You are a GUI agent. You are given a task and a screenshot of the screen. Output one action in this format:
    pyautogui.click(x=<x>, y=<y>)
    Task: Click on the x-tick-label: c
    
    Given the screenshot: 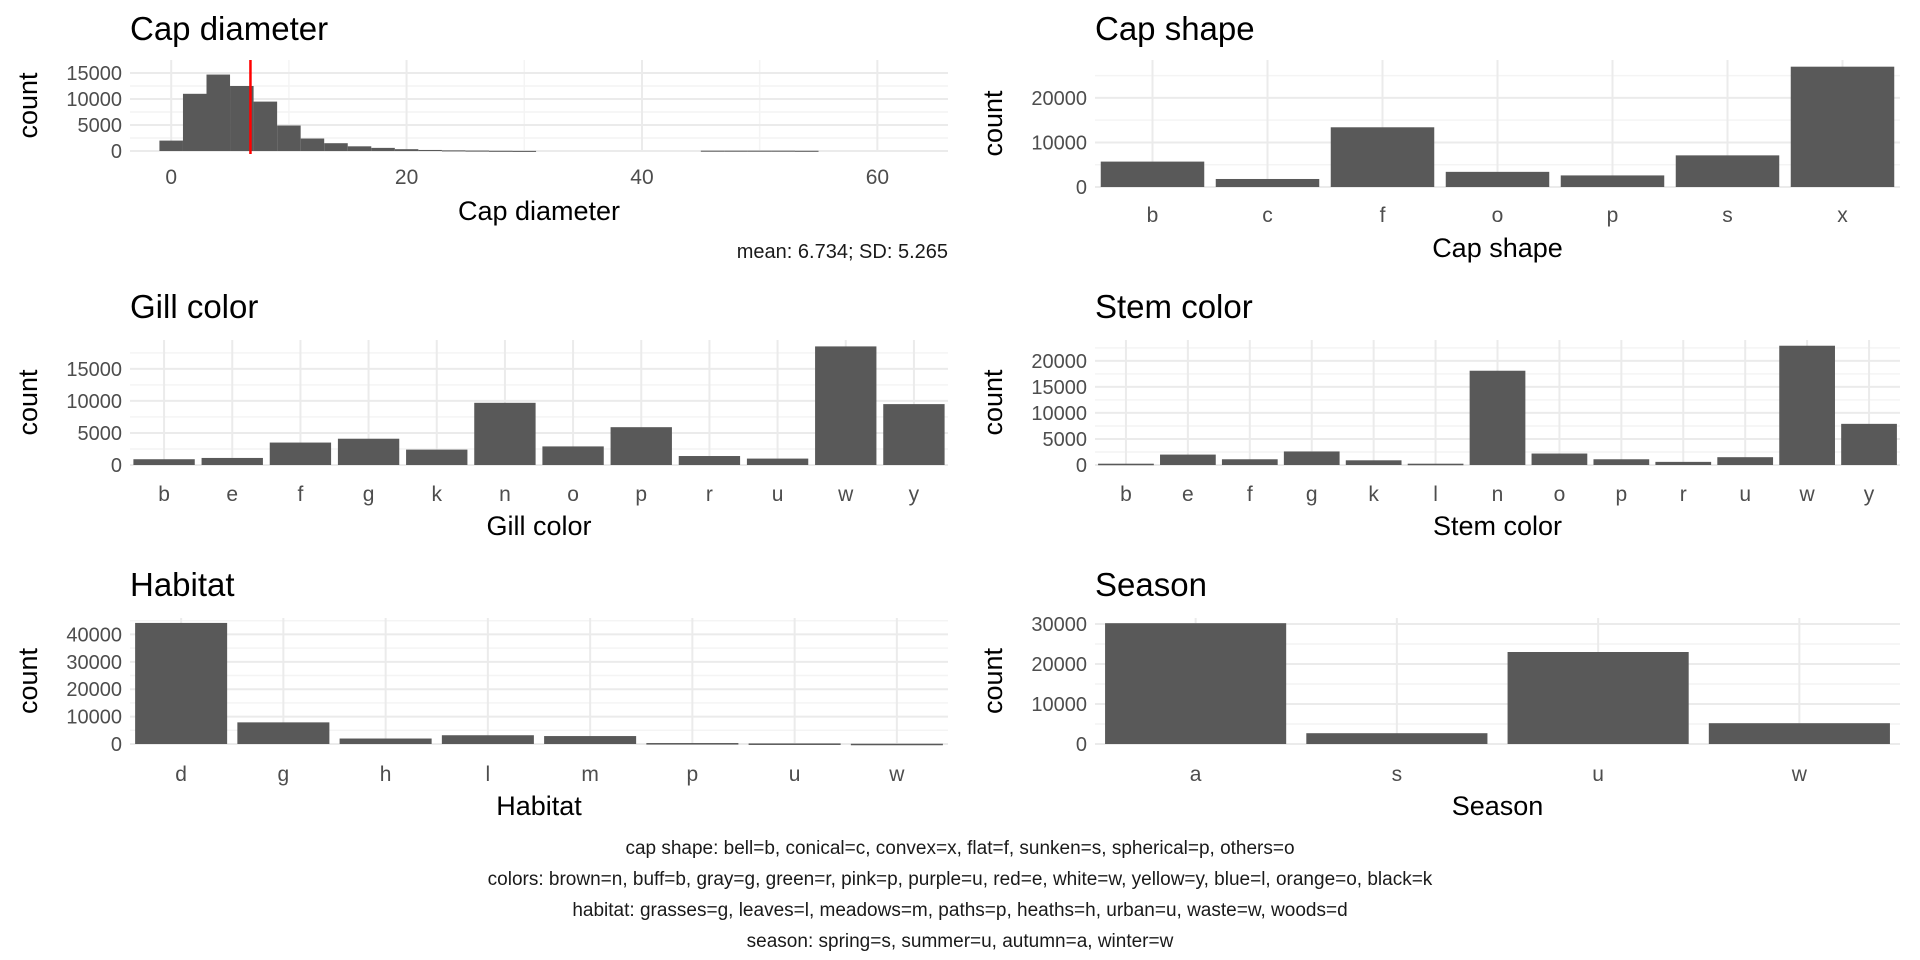 What is the action you would take?
    pyautogui.click(x=1267, y=215)
    